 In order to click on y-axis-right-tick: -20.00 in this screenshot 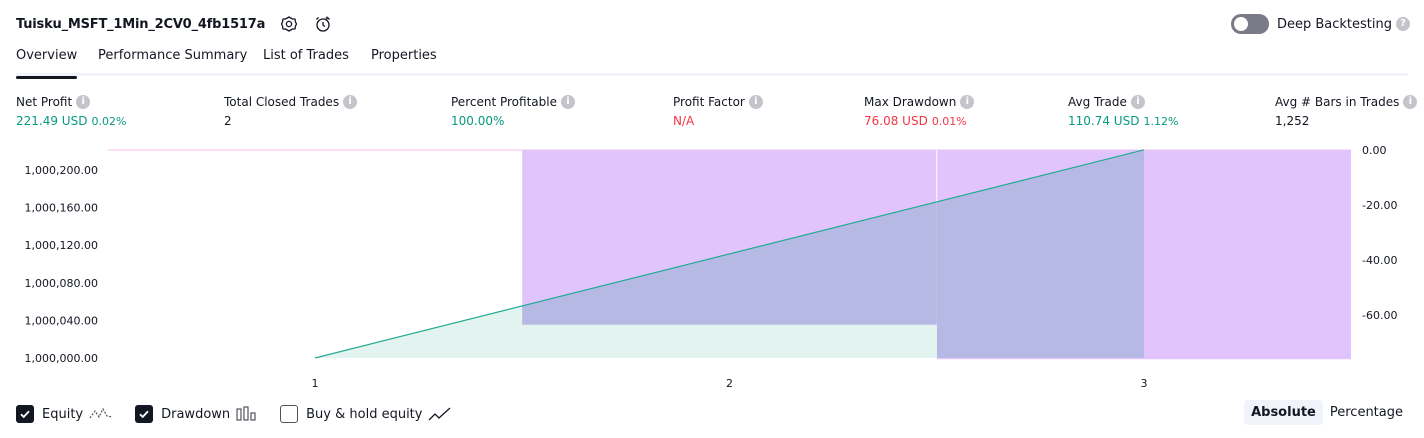, I will do `click(1379, 205)`.